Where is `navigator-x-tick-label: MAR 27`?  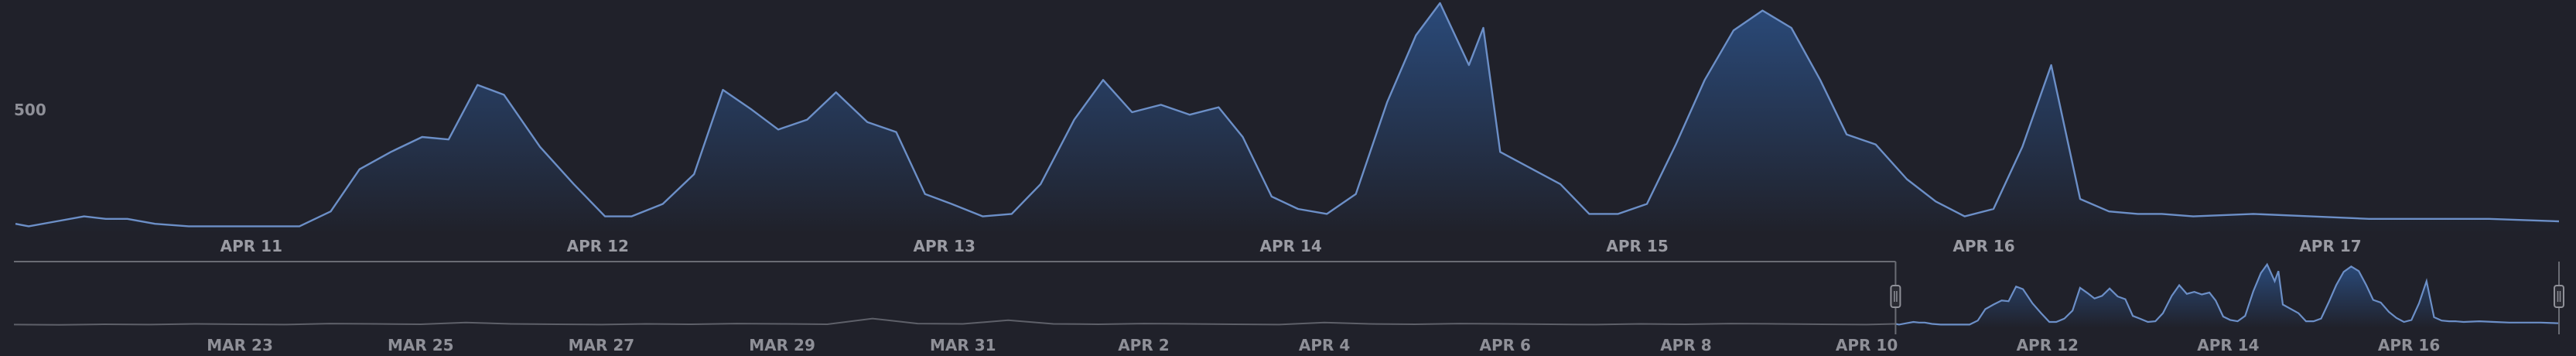 navigator-x-tick-label: MAR 27 is located at coordinates (602, 345).